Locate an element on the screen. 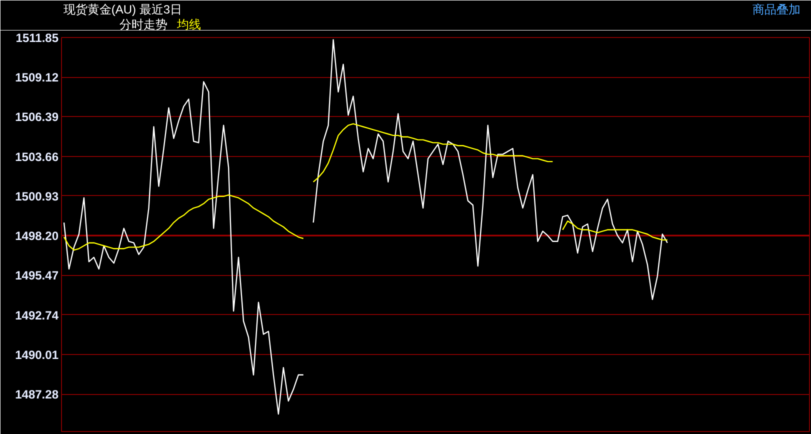 Image resolution: width=811 pixels, height=434 pixels. y-tick-label: 1490.01 is located at coordinates (37, 355).